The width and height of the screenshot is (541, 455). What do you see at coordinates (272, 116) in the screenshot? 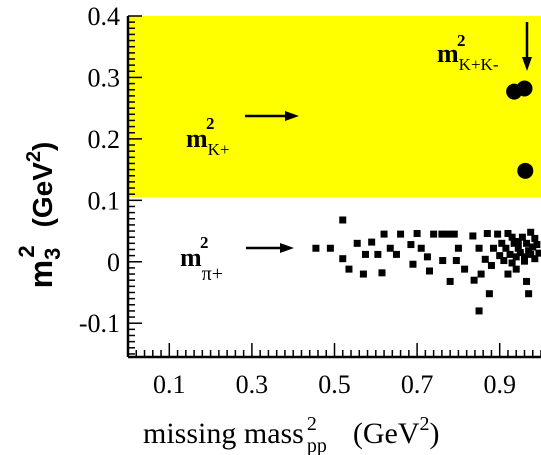
I see `annotation-kplus-arrow` at bounding box center [272, 116].